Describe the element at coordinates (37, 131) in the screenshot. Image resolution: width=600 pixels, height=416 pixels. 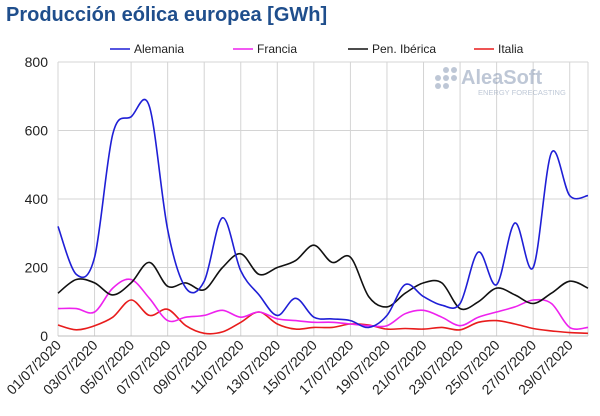
I see `y-tick-label: 600` at that location.